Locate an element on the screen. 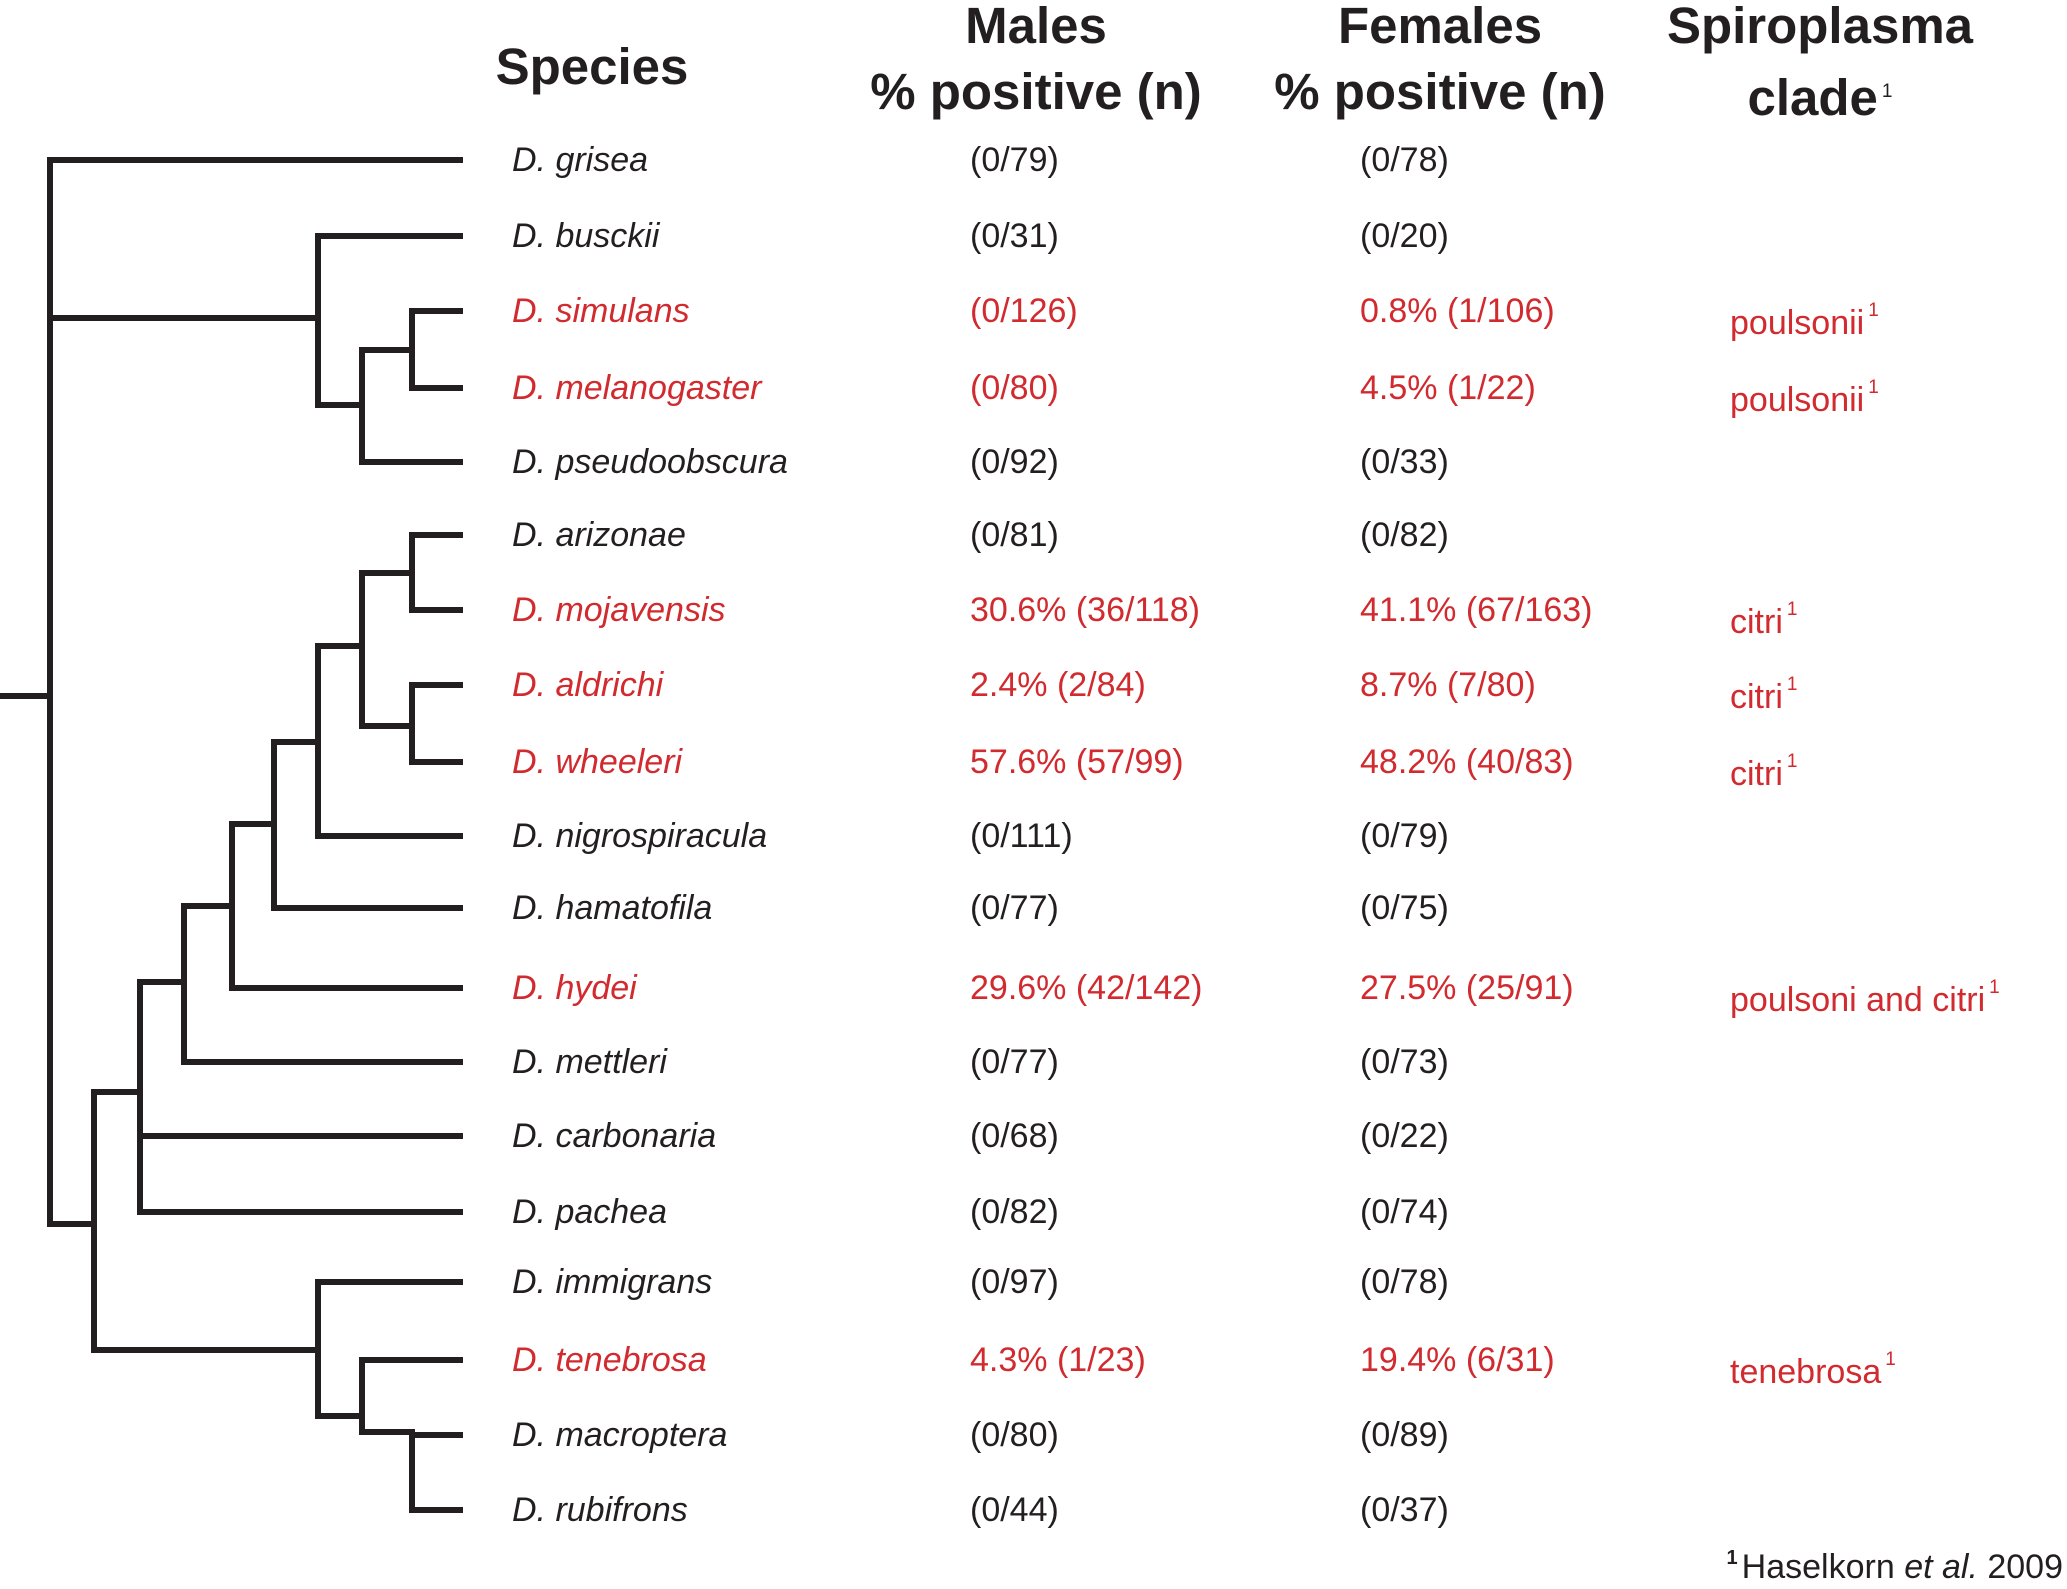 Image resolution: width=2067 pixels, height=1589 pixels. clade-value: poulsoni and citri 1 is located at coordinates (1865, 994).